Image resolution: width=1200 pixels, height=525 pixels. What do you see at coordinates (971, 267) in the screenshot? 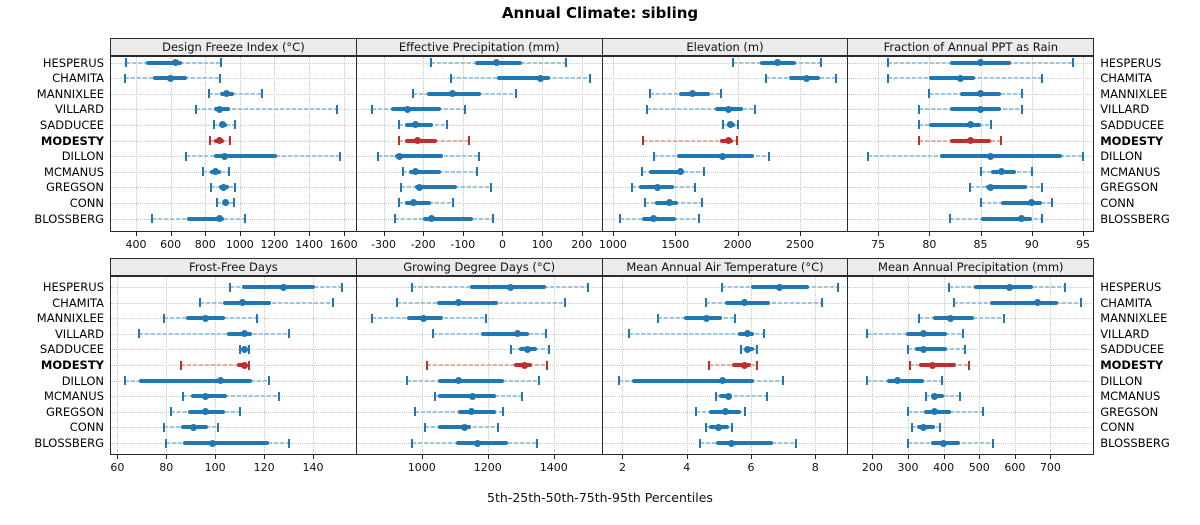
I see `panel-strip-title: Mean Annual Precipitation (mm)` at bounding box center [971, 267].